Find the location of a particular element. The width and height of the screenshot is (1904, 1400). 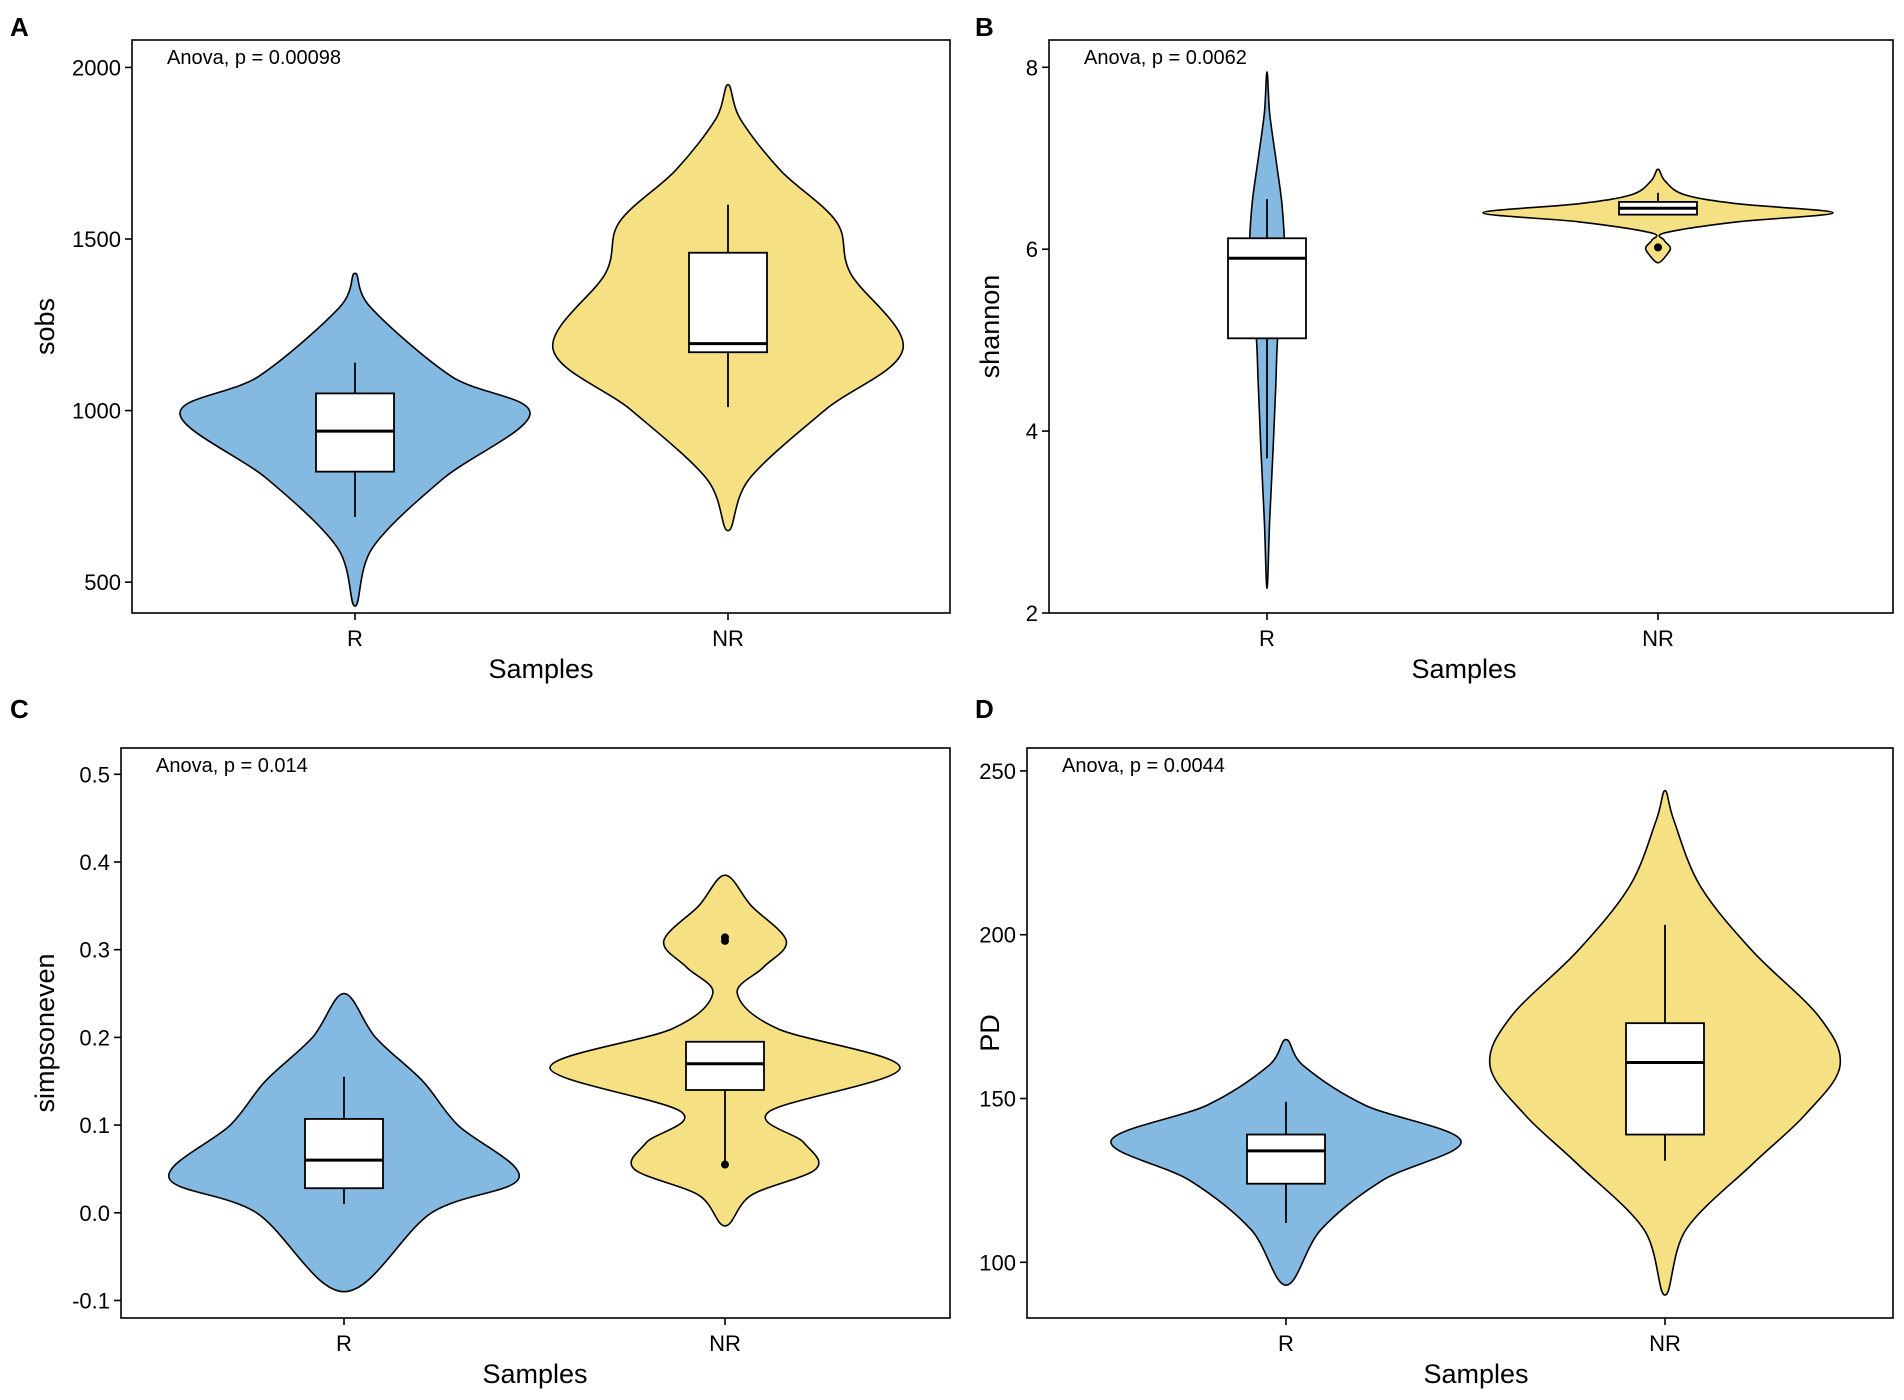

y-tick-label: 8 is located at coordinates (1032, 67).